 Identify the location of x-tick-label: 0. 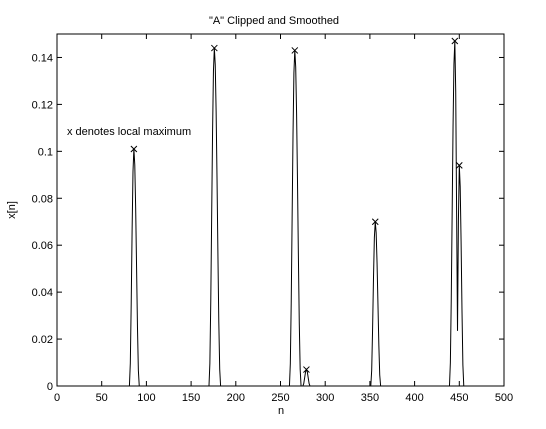
(57, 398).